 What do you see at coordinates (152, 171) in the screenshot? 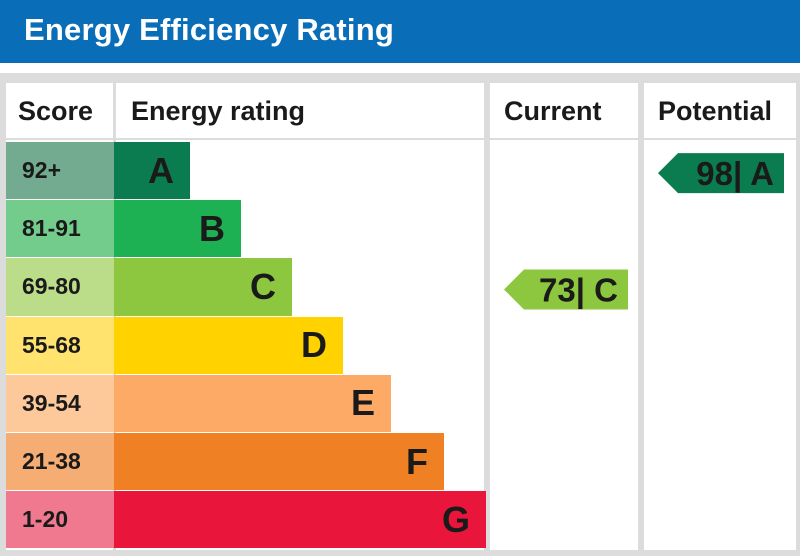
I see `rating-bar-a: A` at bounding box center [152, 171].